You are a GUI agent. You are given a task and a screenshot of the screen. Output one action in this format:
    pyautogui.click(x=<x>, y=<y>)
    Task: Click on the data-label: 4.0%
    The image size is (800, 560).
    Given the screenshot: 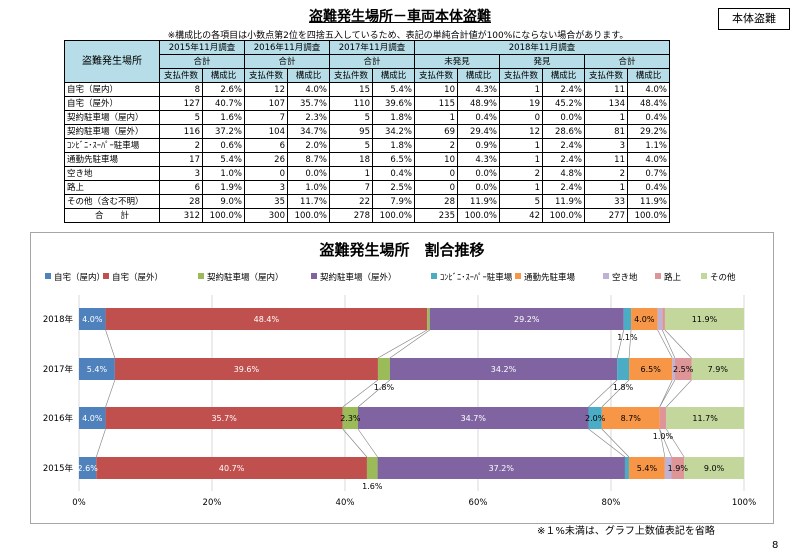 What is the action you would take?
    pyautogui.click(x=92, y=319)
    